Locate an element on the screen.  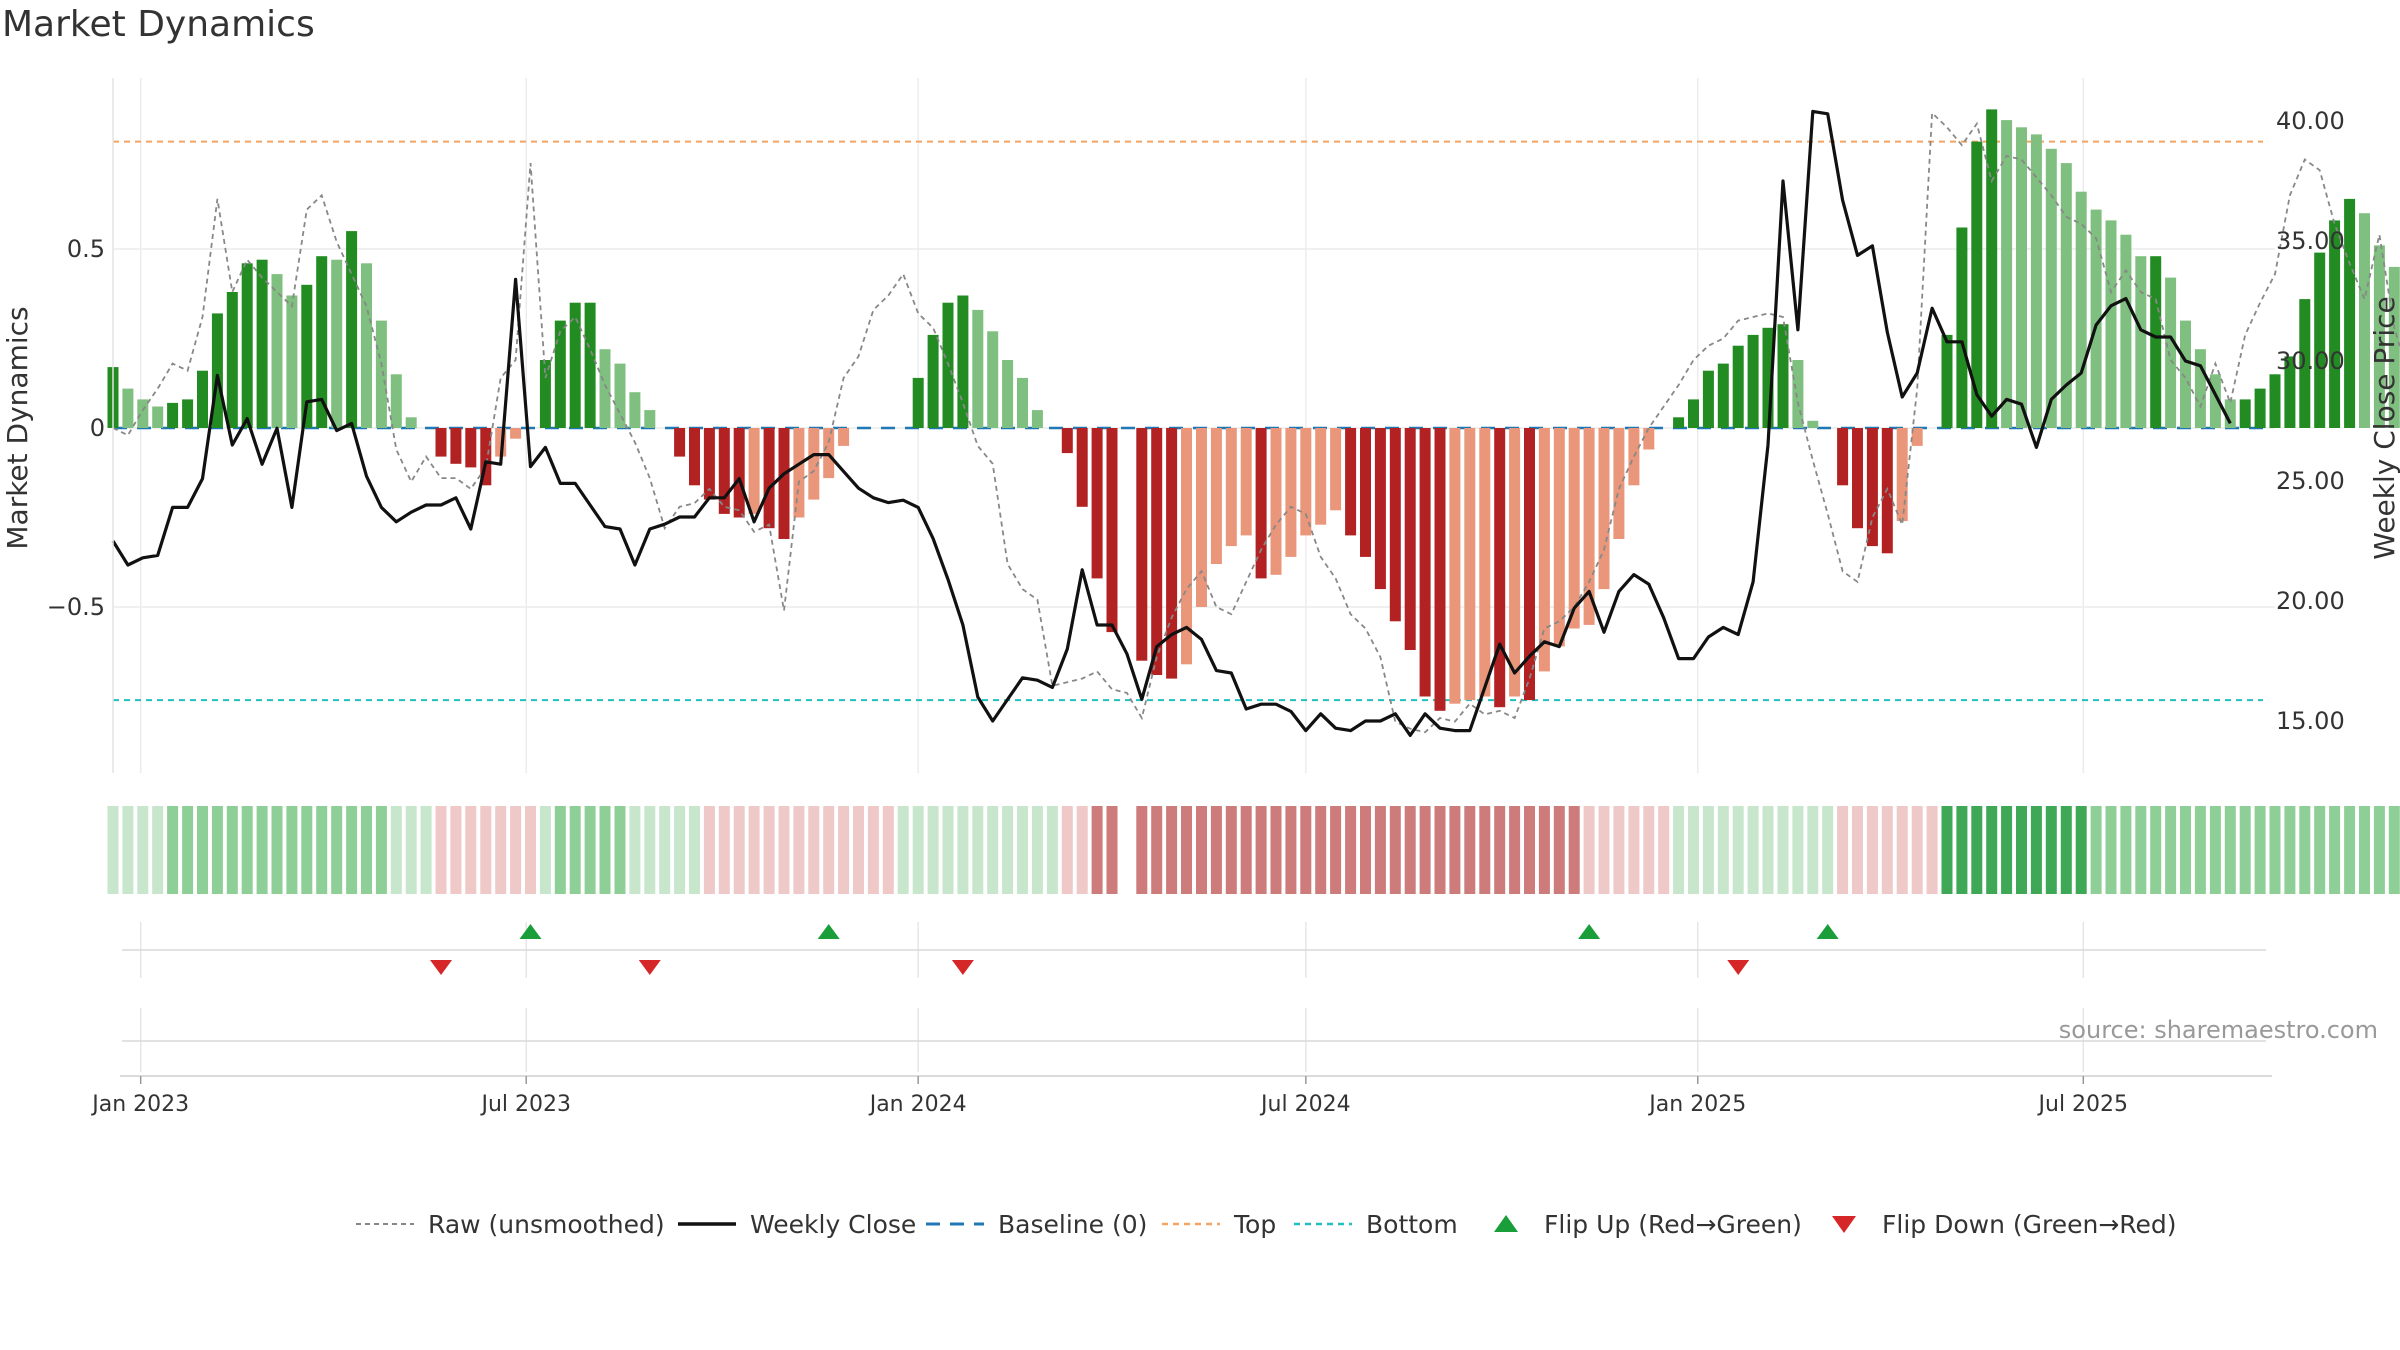
x-tick-label: Jan 2024 is located at coordinates (917, 1104).